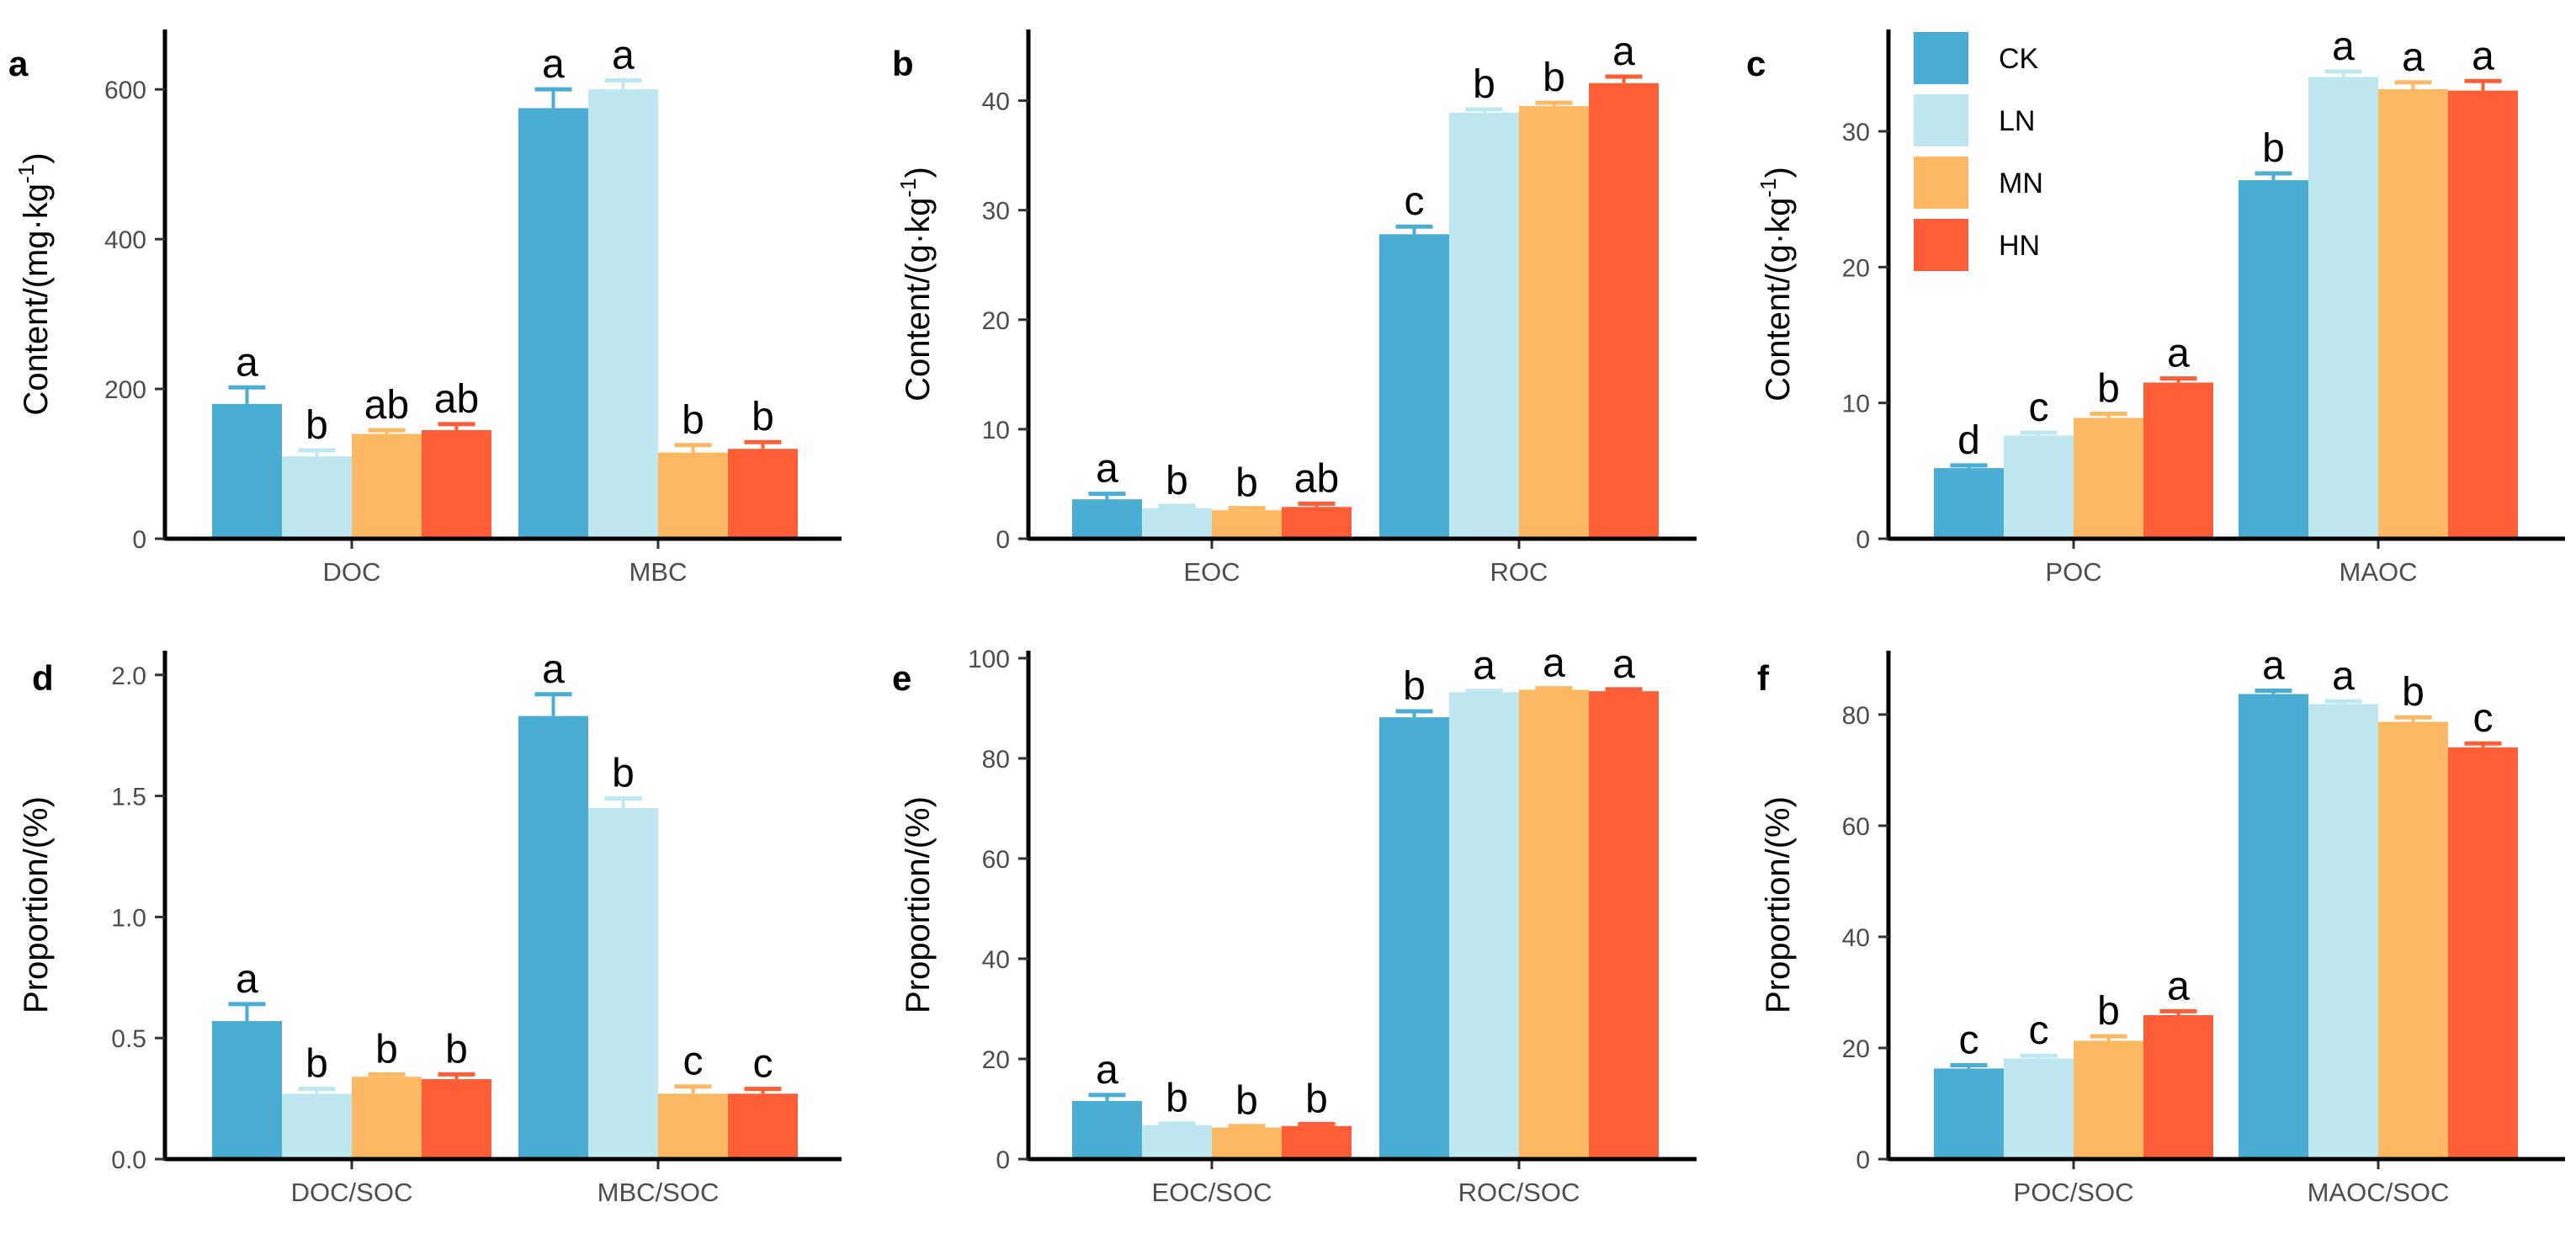  I want to click on y-tick-label-c-2: 20, so click(1856, 268).